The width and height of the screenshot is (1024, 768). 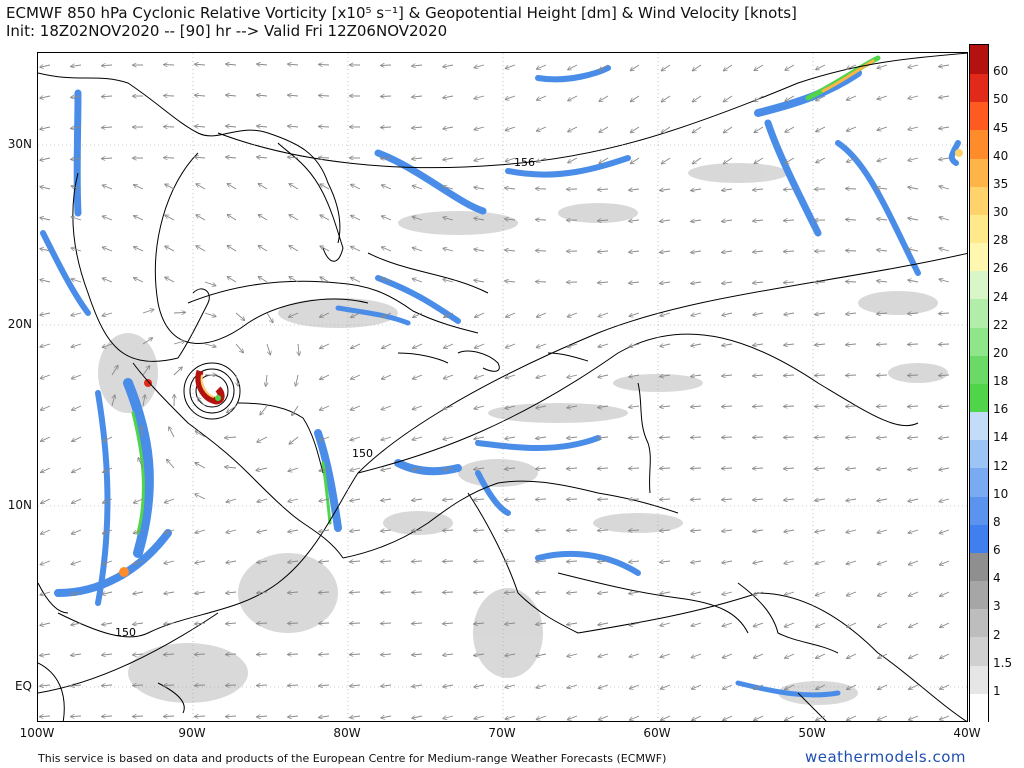 What do you see at coordinates (1001, 465) in the screenshot?
I see `colorbar-tick-label: 12` at bounding box center [1001, 465].